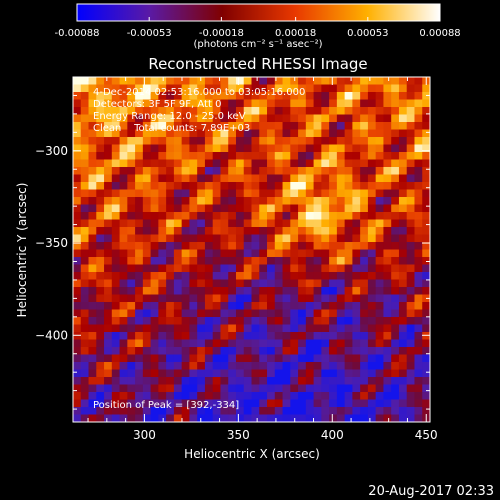 The width and height of the screenshot is (500, 500). What do you see at coordinates (258, 12) in the screenshot?
I see `colorbar-gradient` at bounding box center [258, 12].